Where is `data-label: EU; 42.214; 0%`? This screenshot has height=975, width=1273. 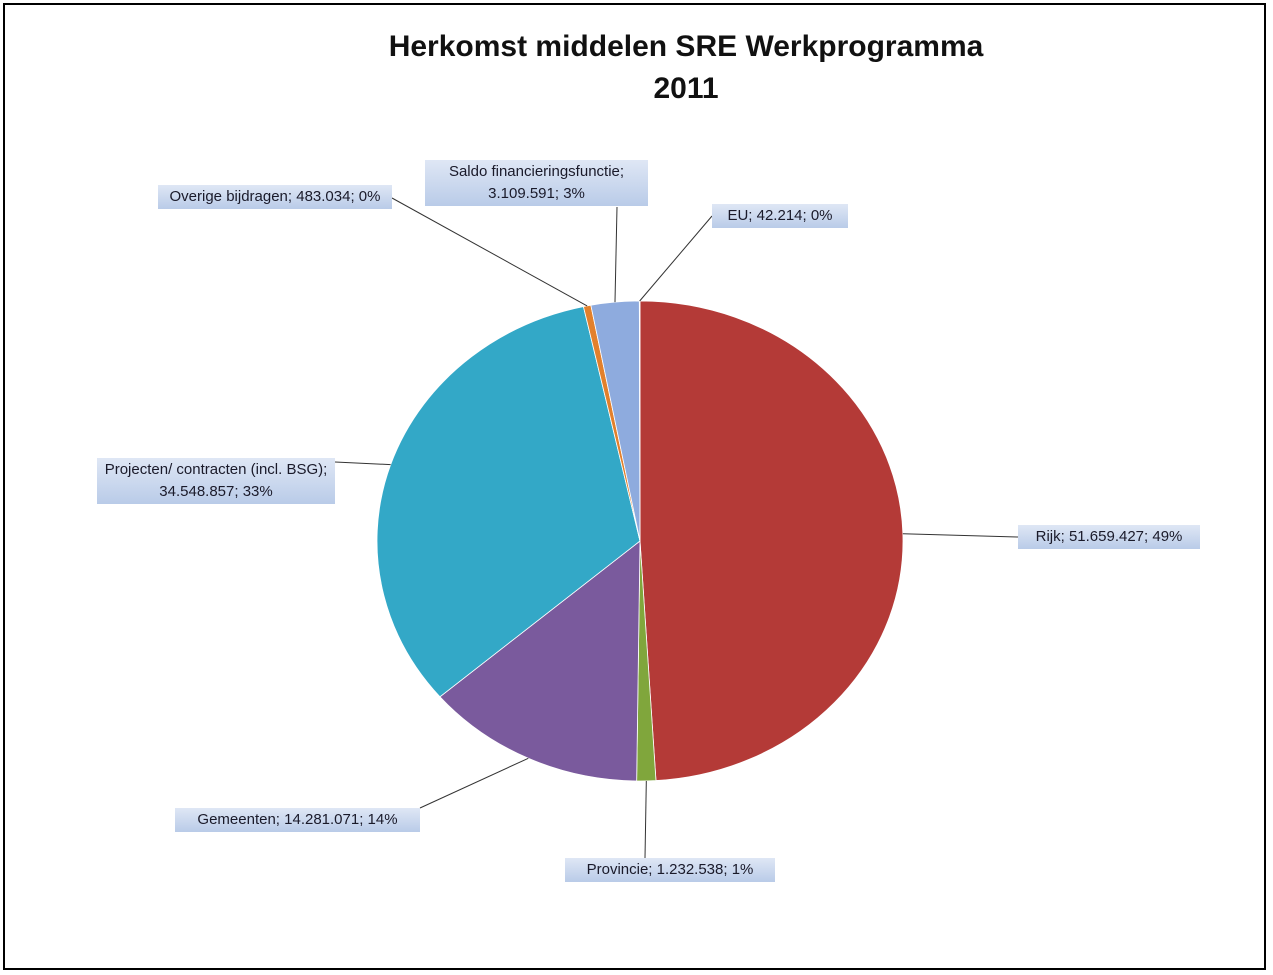
data-label: EU; 42.214; 0% is located at coordinates (780, 216).